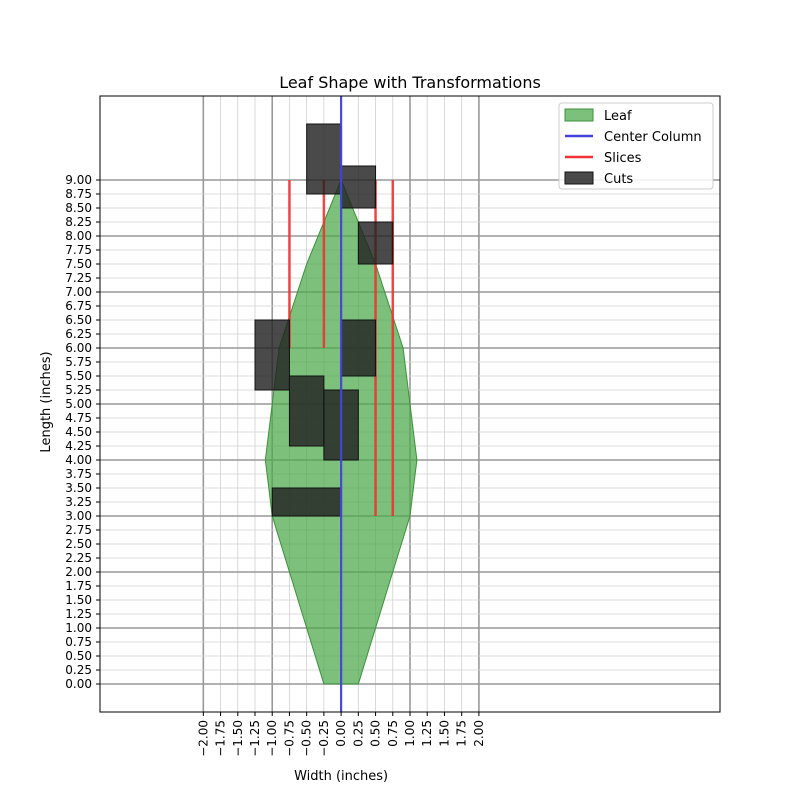 The image size is (800, 800). Describe the element at coordinates (618, 116) in the screenshot. I see `legend-label: Leaf` at that location.